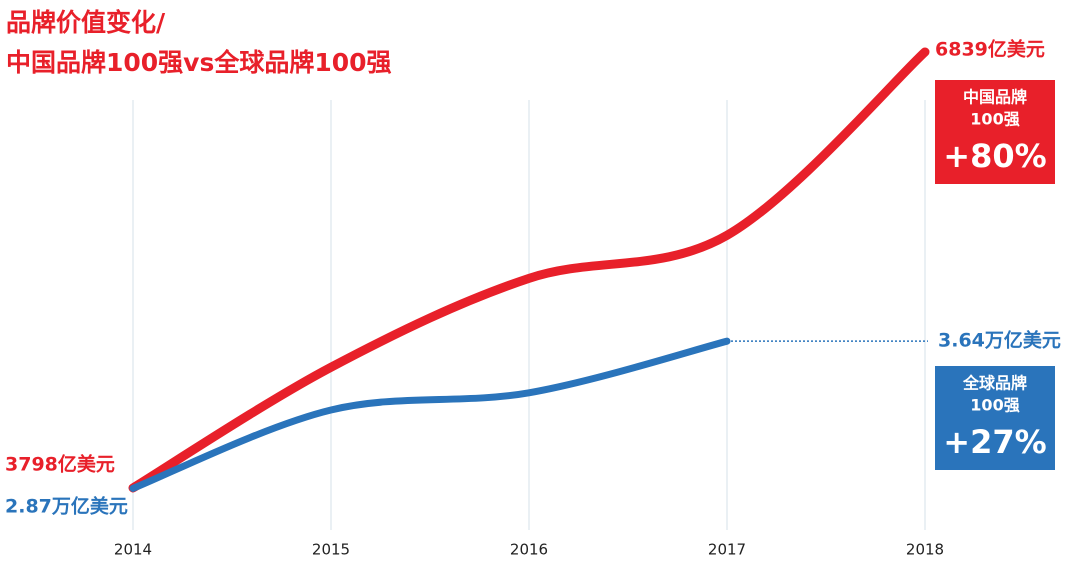 This screenshot has width=1080, height=567. What do you see at coordinates (331, 550) in the screenshot?
I see `x-tick-label: 2015` at bounding box center [331, 550].